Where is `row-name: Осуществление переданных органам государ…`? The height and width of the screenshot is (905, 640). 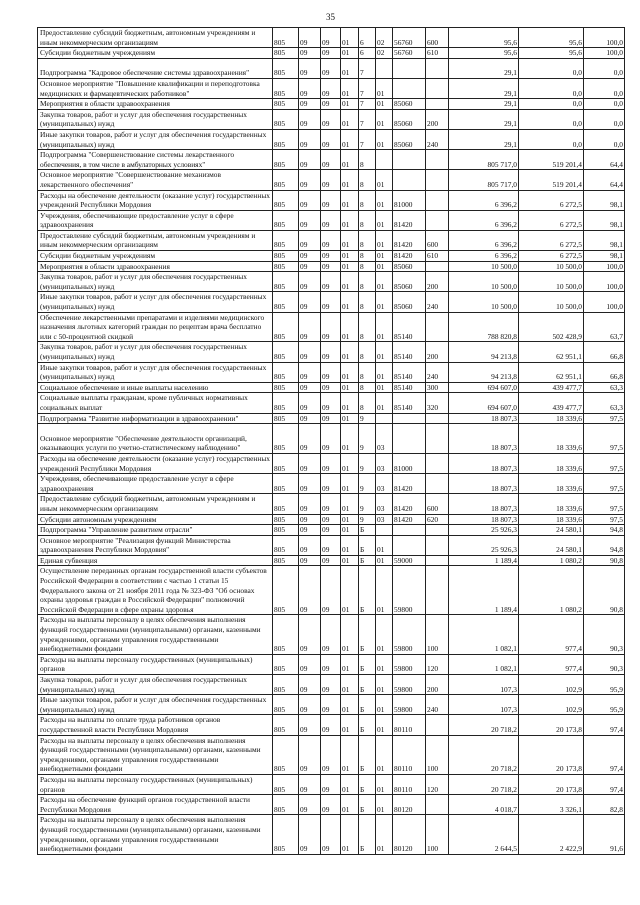
row-name: Осуществление переданных органам государ… is located at coordinates (155, 590).